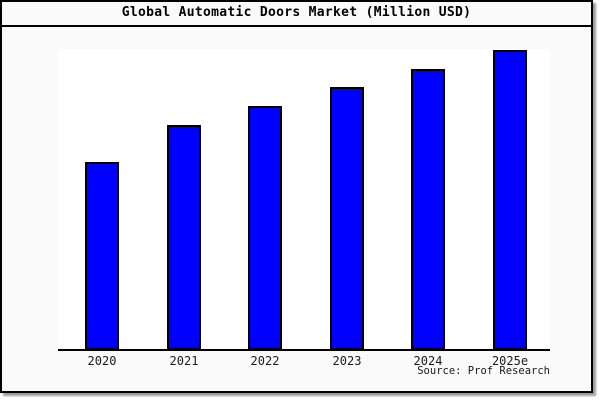 This screenshot has height=400, width=600. I want to click on x-tick-label: 2021, so click(184, 361).